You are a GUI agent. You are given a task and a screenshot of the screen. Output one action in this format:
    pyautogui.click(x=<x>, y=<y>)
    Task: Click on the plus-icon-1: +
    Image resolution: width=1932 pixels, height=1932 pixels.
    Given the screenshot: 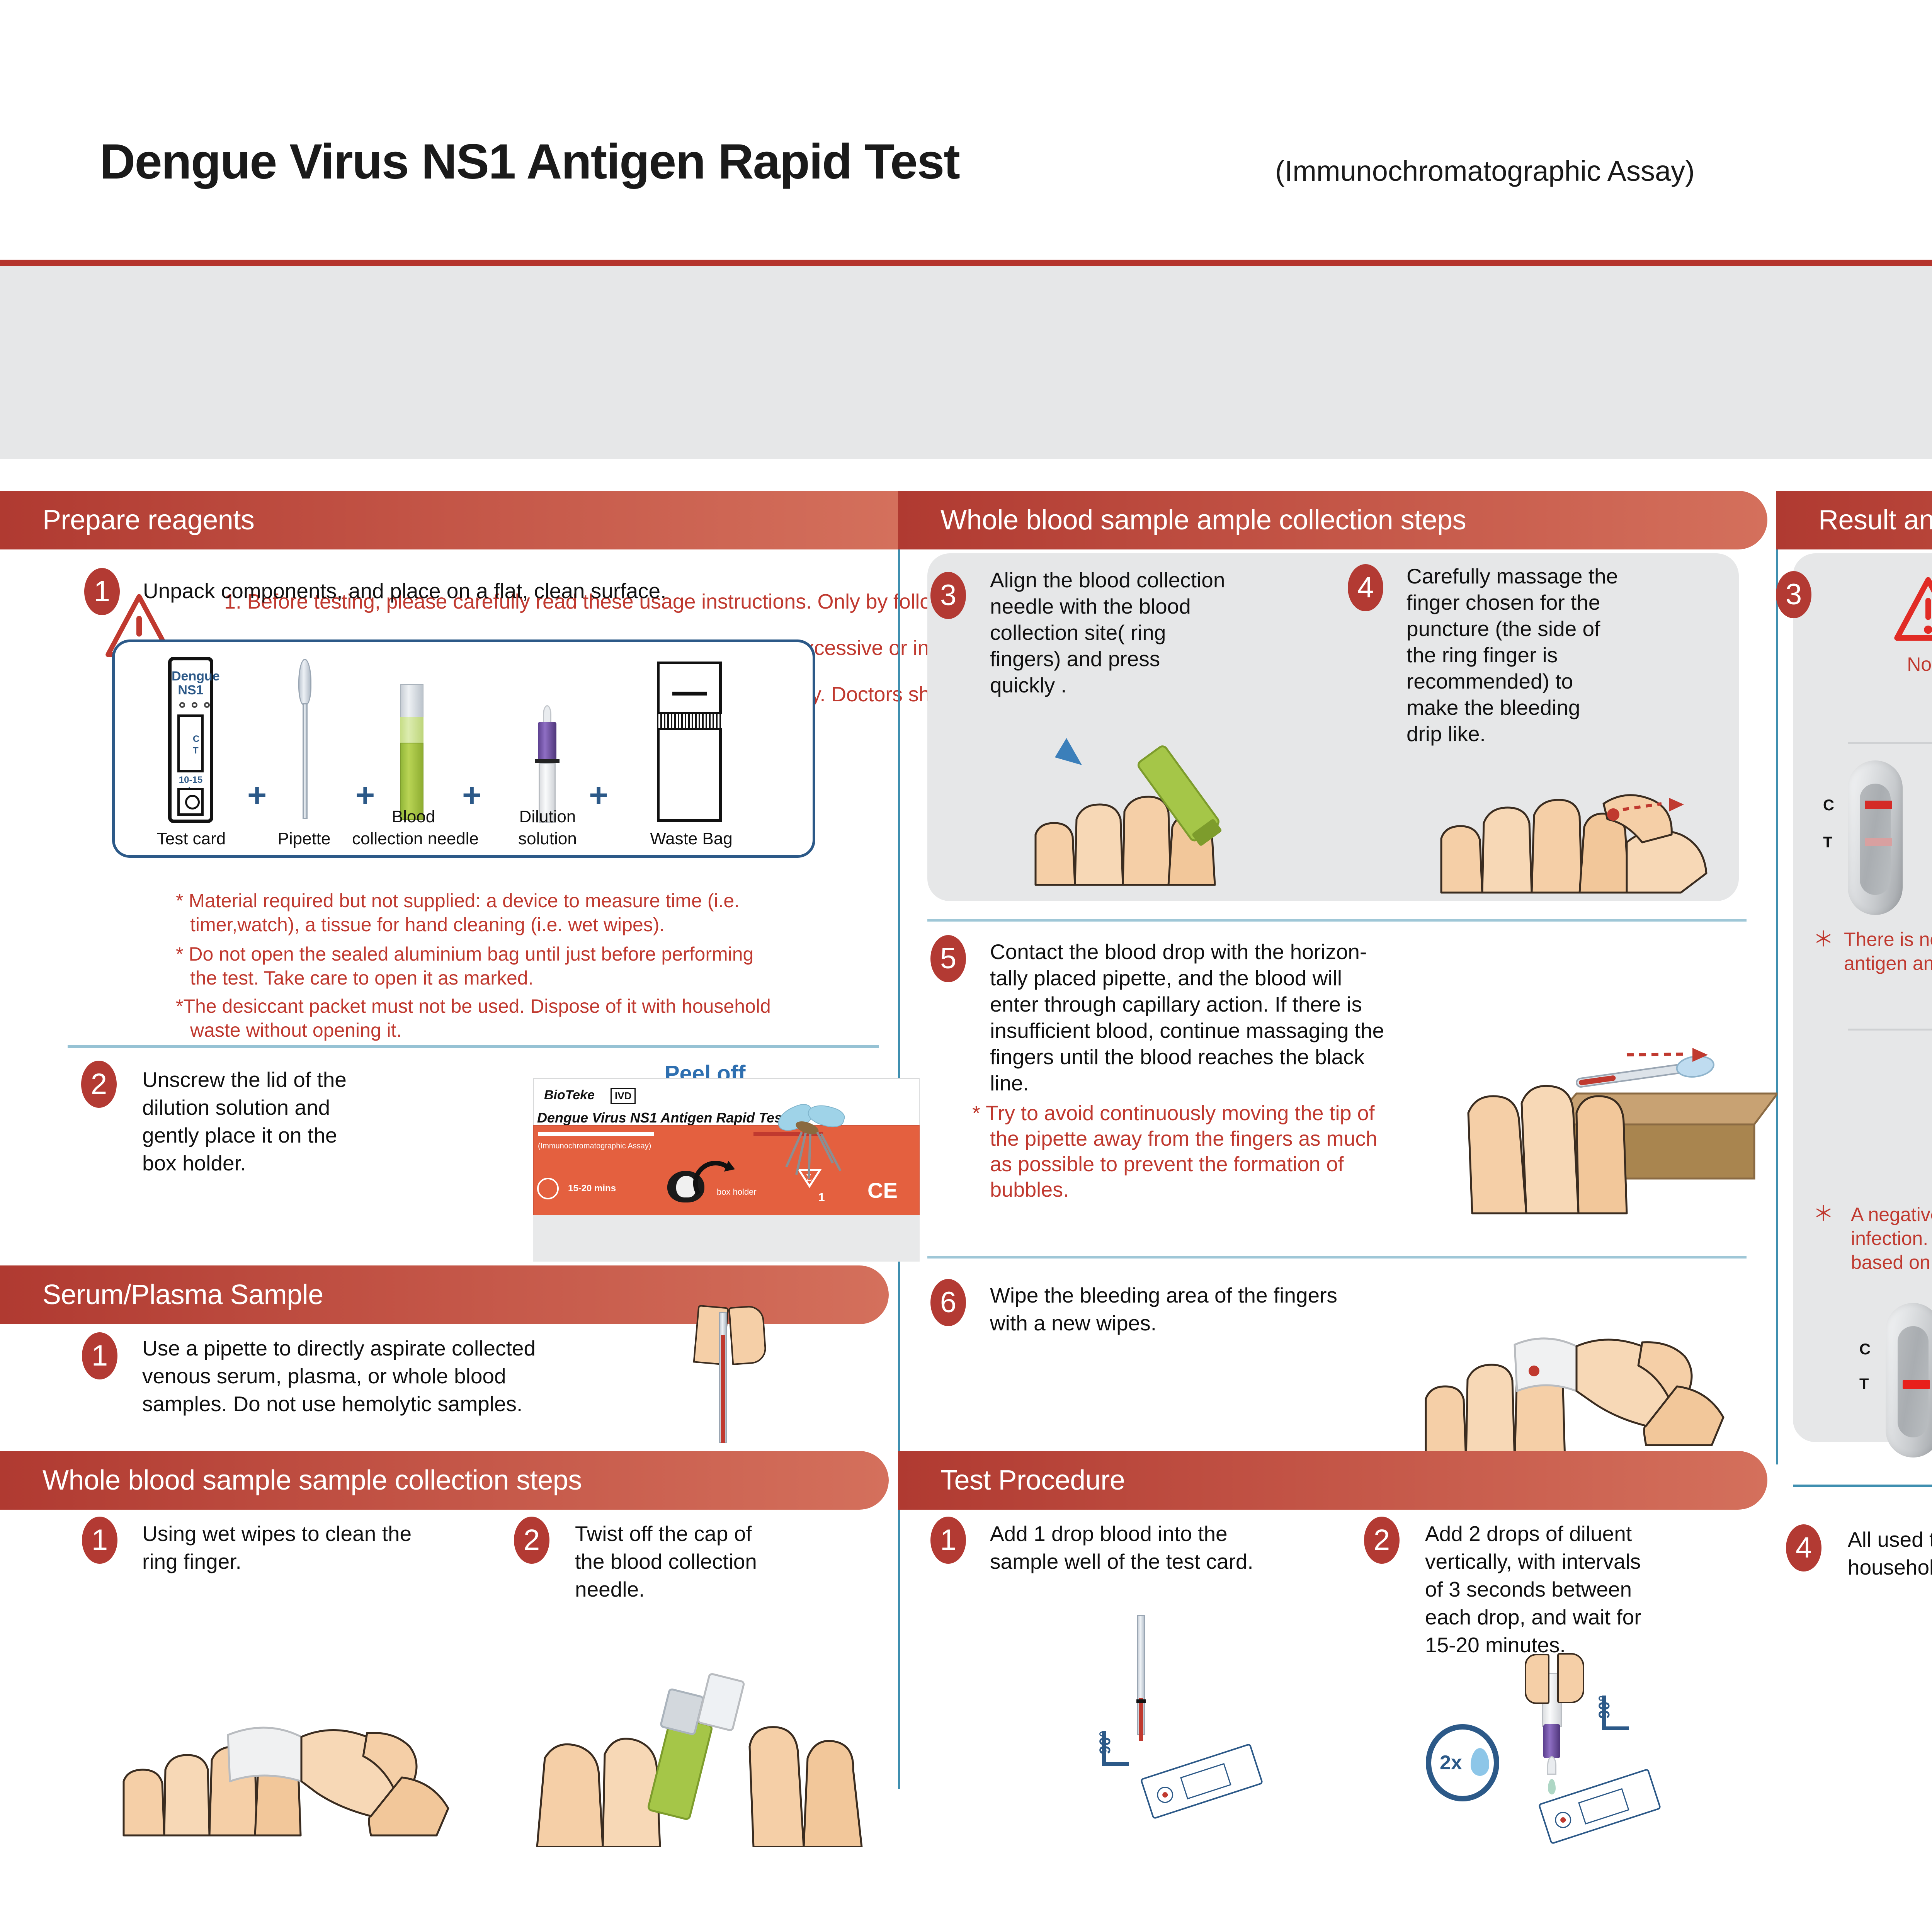 What is the action you would take?
    pyautogui.click(x=257, y=795)
    